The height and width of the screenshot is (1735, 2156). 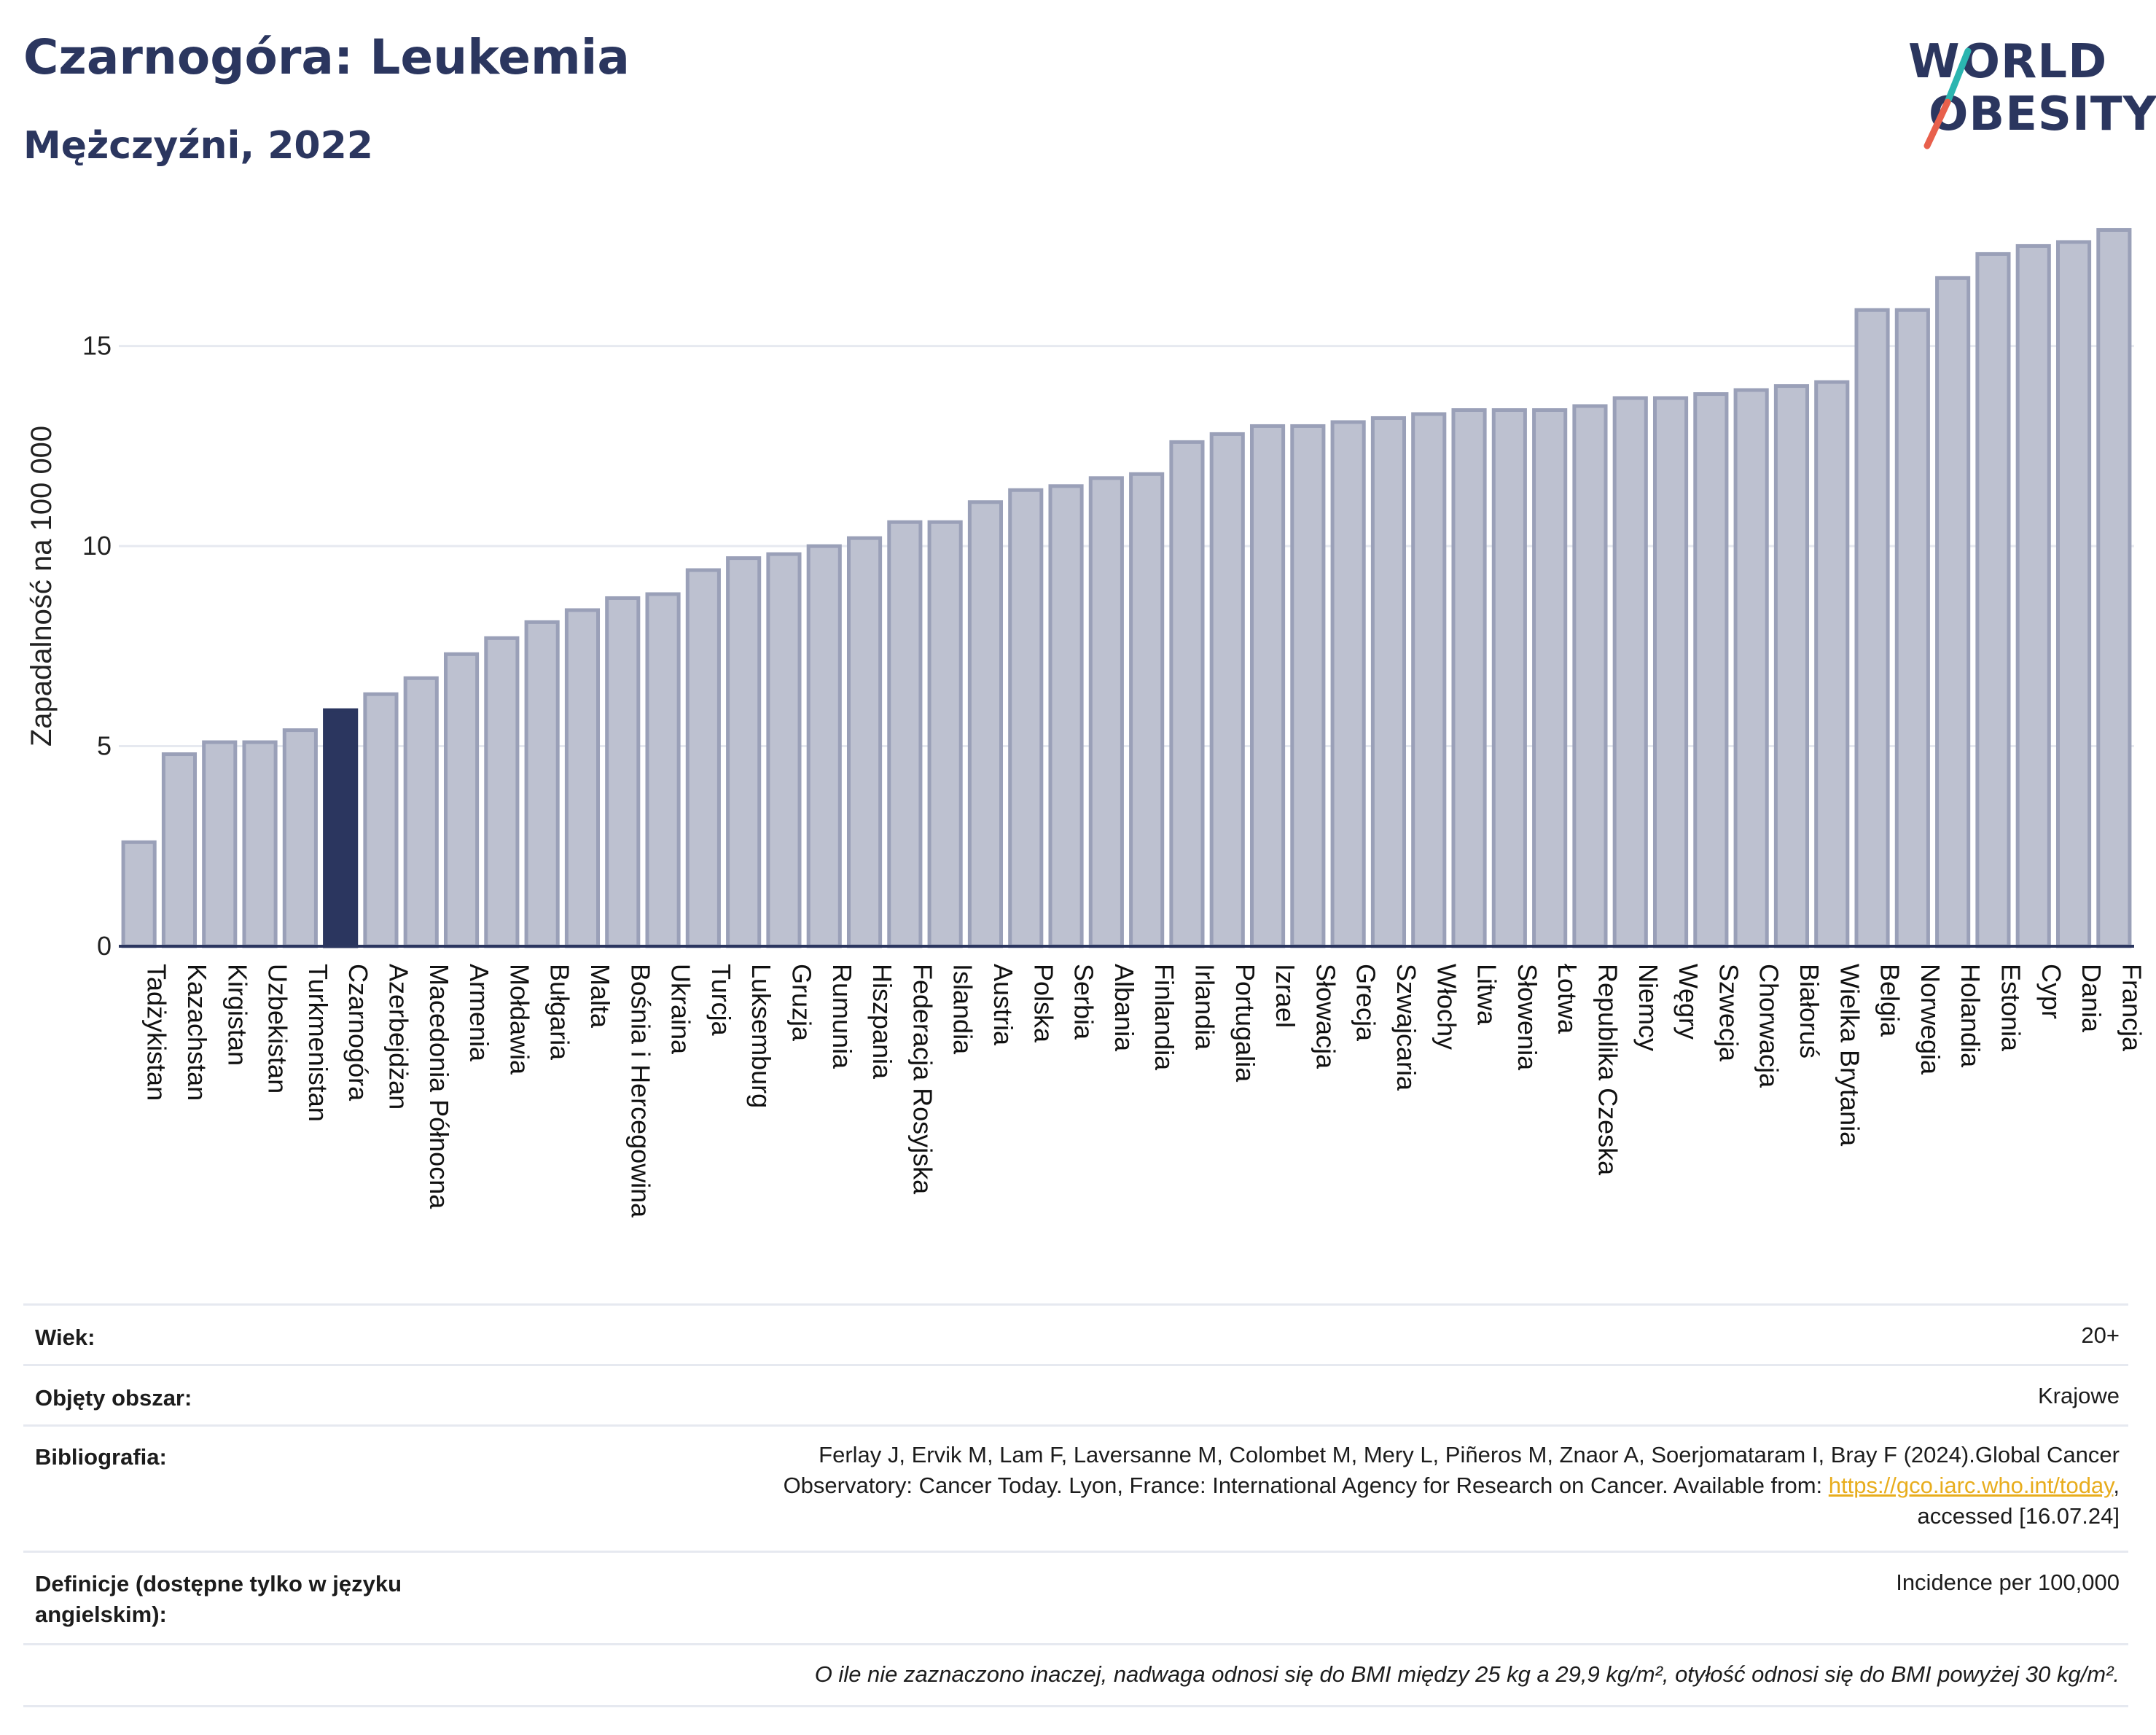 What do you see at coordinates (1075, 1333) in the screenshot?
I see `info-row-age: Wiek: 20+` at bounding box center [1075, 1333].